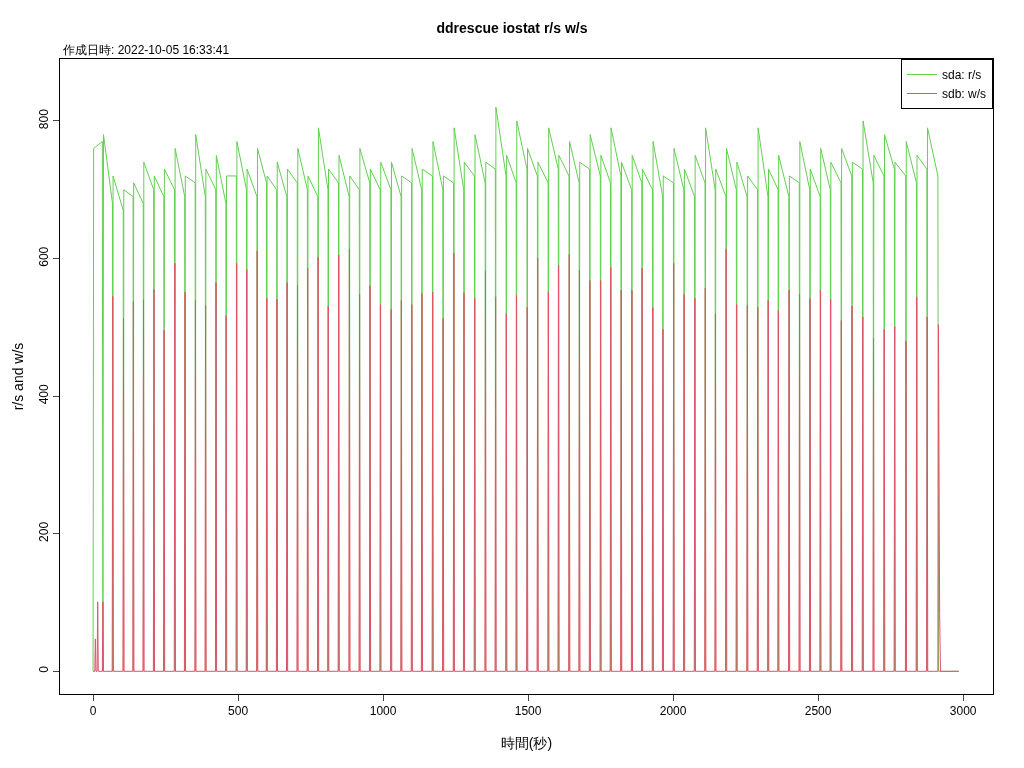 The width and height of the screenshot is (1024, 768). Describe the element at coordinates (44, 256) in the screenshot. I see `y-tick-label: 600` at that location.